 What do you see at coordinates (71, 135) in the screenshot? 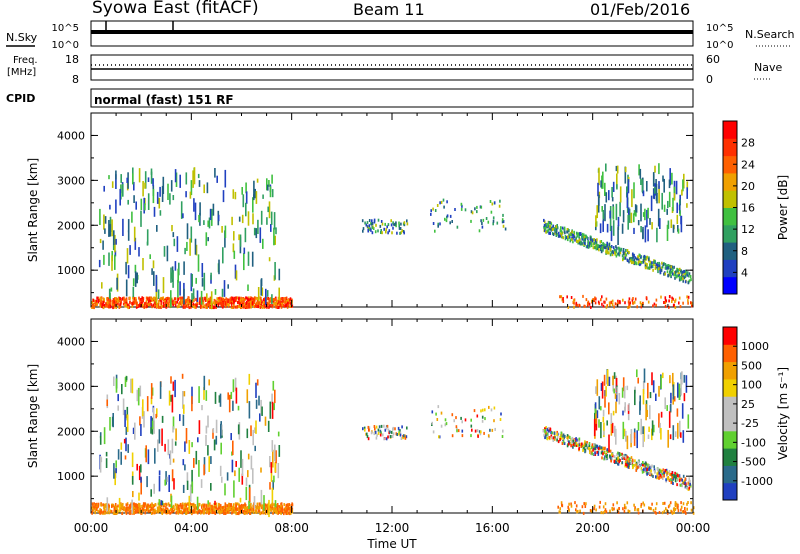
I see `y-tick-label: 4000` at bounding box center [71, 135].